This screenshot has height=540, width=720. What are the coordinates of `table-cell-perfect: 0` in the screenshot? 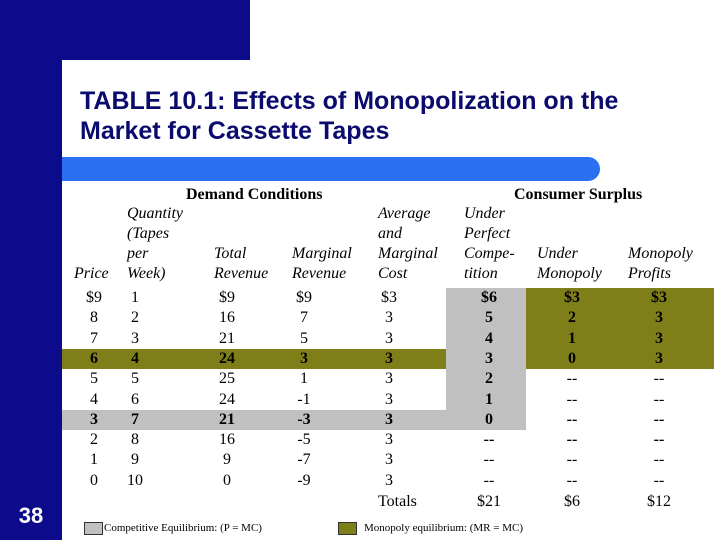 It's located at (489, 419).